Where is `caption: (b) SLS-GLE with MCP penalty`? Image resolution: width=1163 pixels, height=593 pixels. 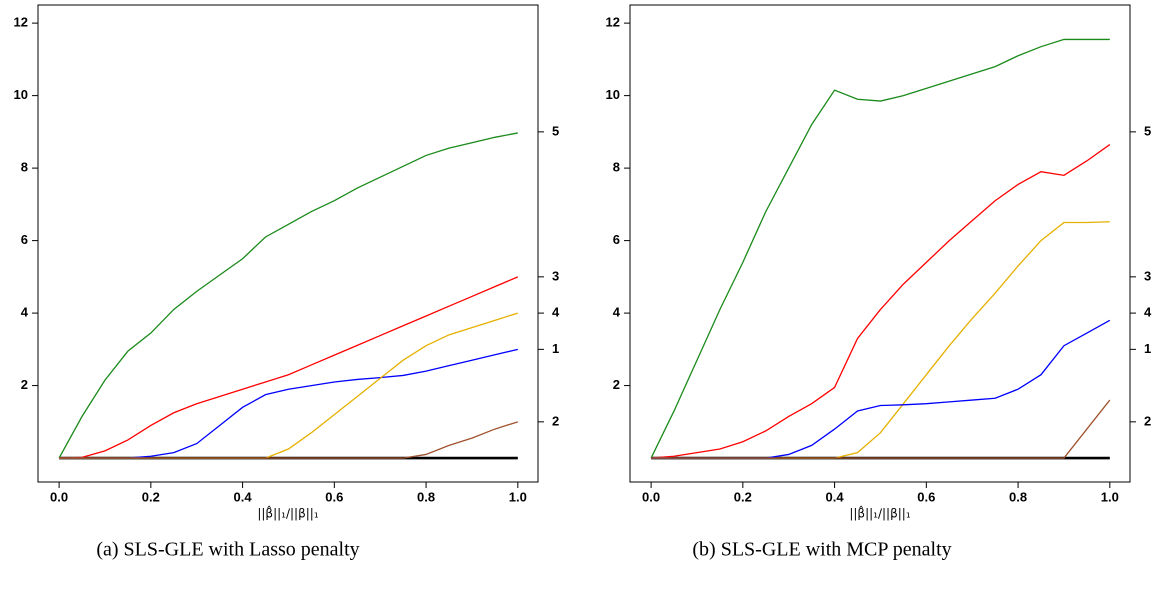
caption: (b) SLS-GLE with MCP penalty is located at coordinates (821, 550).